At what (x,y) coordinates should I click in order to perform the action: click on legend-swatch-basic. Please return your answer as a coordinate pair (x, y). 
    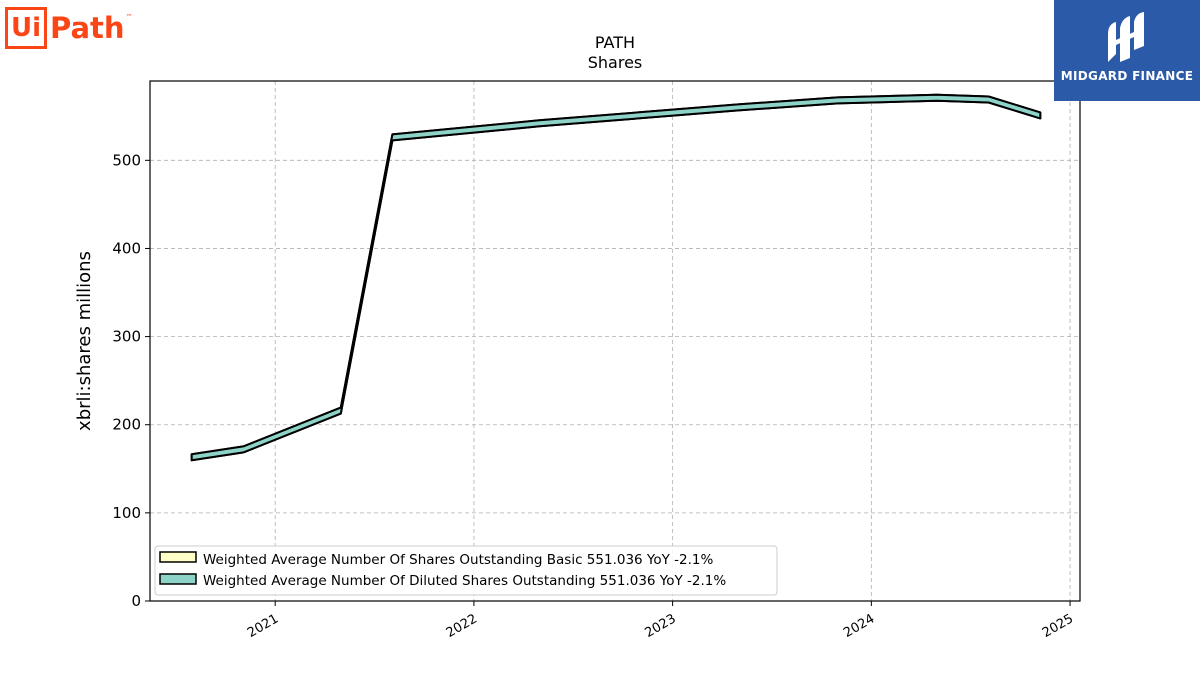
    Looking at the image, I should click on (178, 557).